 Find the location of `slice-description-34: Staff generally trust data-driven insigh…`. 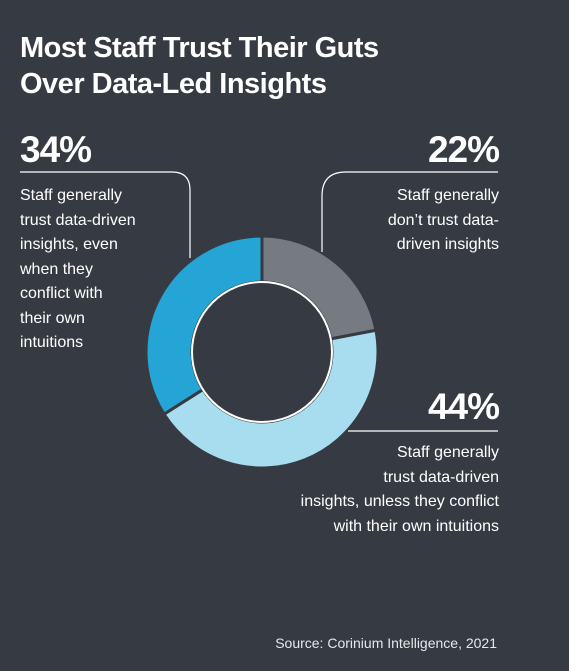

slice-description-34: Staff generally trust data-driven insigh… is located at coordinates (78, 270).